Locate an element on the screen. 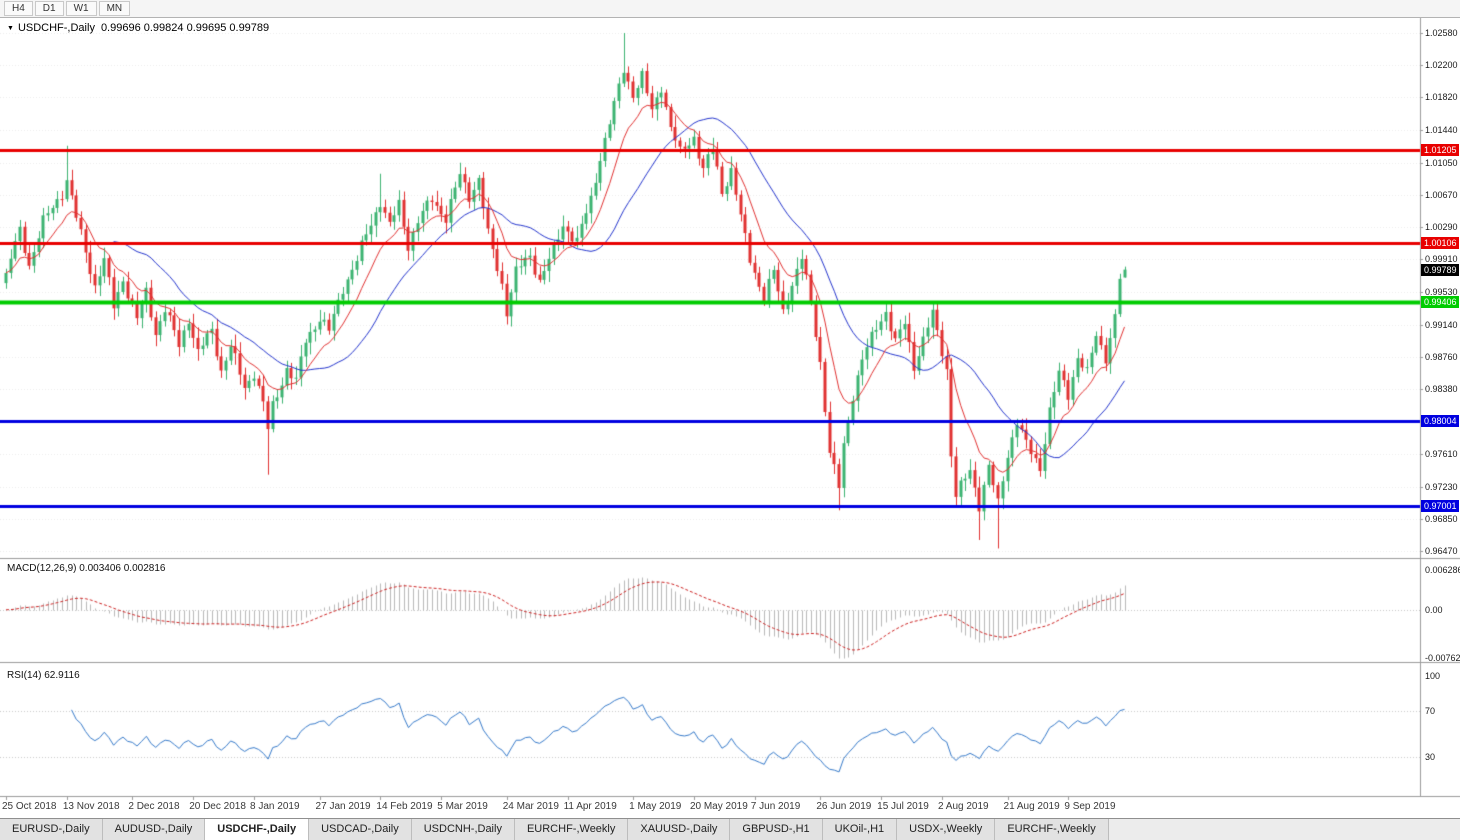 The height and width of the screenshot is (840, 1460). symbol-tab-audusd-daily: AUDUSD-,Daily is located at coordinates (154, 829).